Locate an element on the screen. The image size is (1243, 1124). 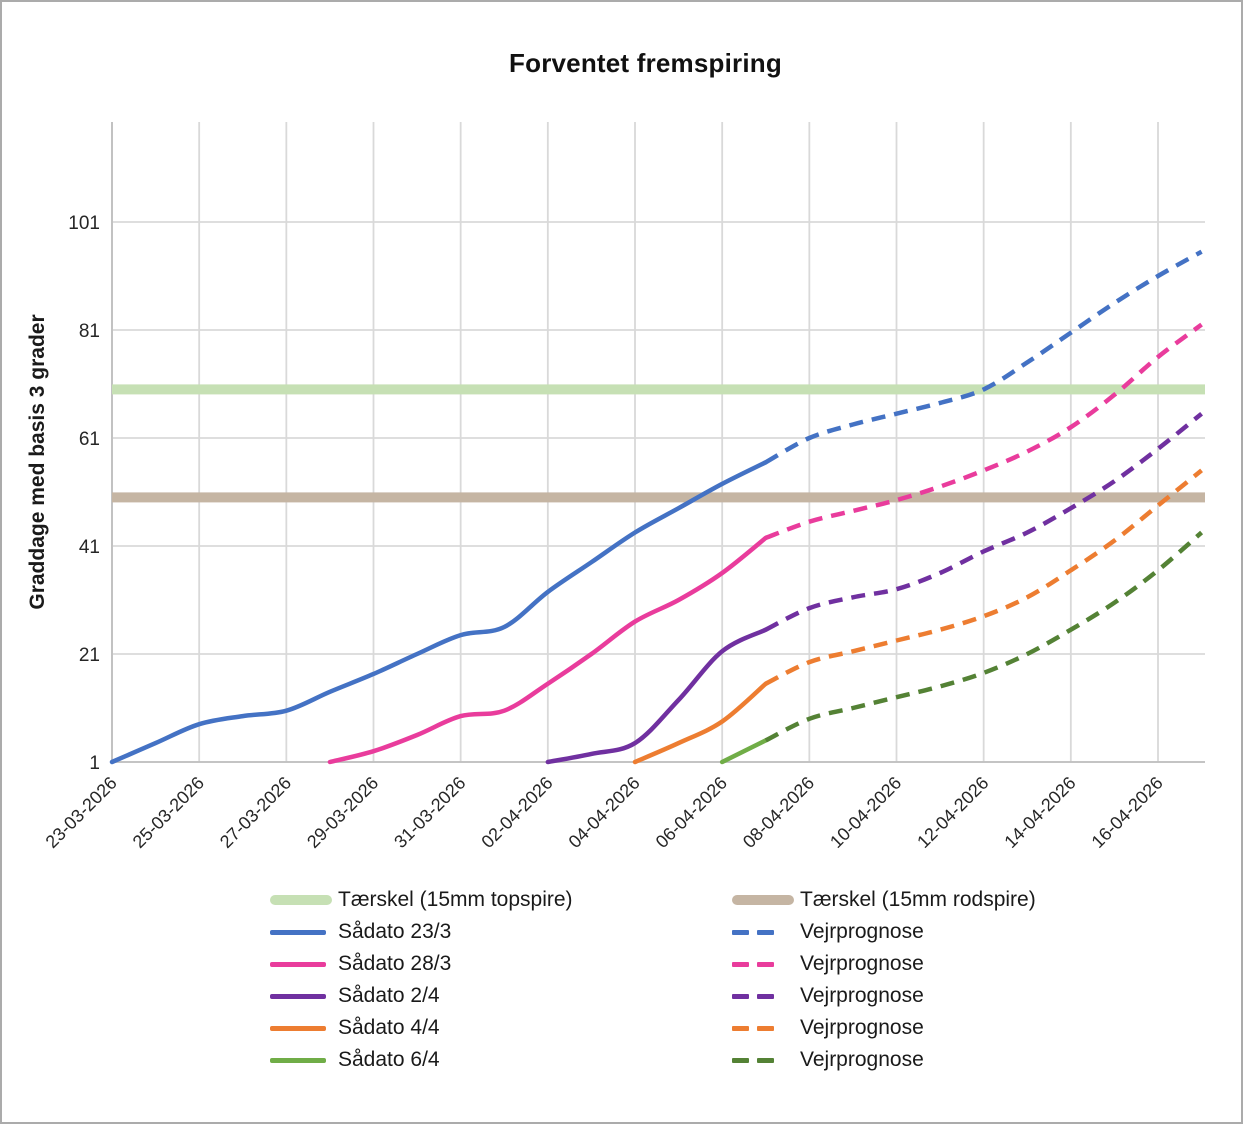
x-tick-label: 06-04-2026 is located at coordinates (691, 812).